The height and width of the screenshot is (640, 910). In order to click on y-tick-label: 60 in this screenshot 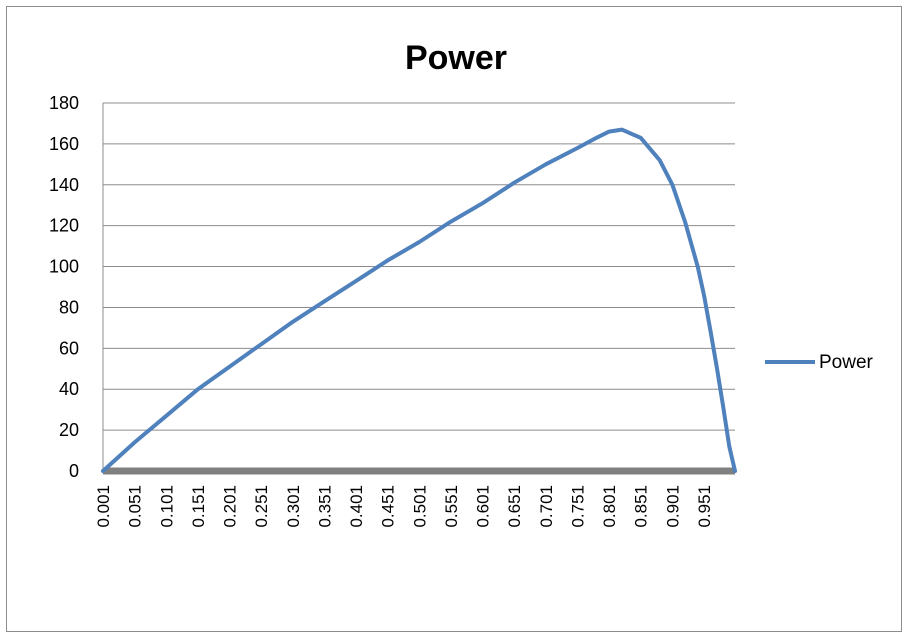, I will do `click(69, 348)`.